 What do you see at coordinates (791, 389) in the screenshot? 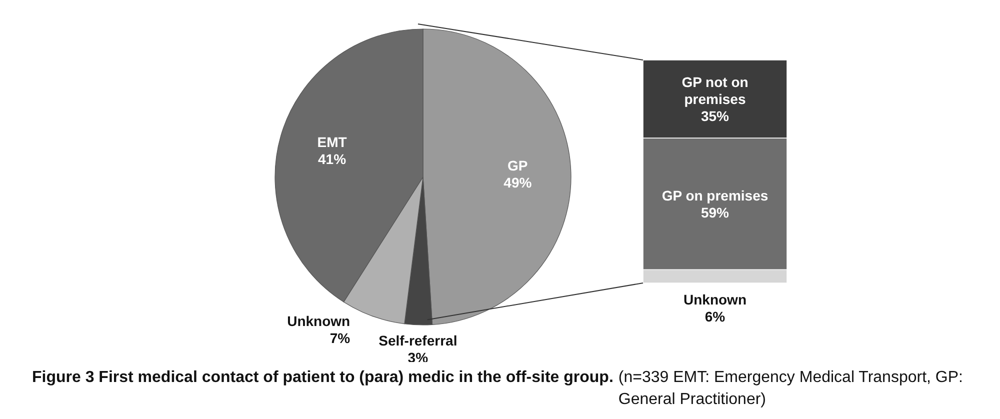
I see `text: (n=339 EMT: Emergency Medical Transport, GP: General Practitioner)` at bounding box center [791, 389].